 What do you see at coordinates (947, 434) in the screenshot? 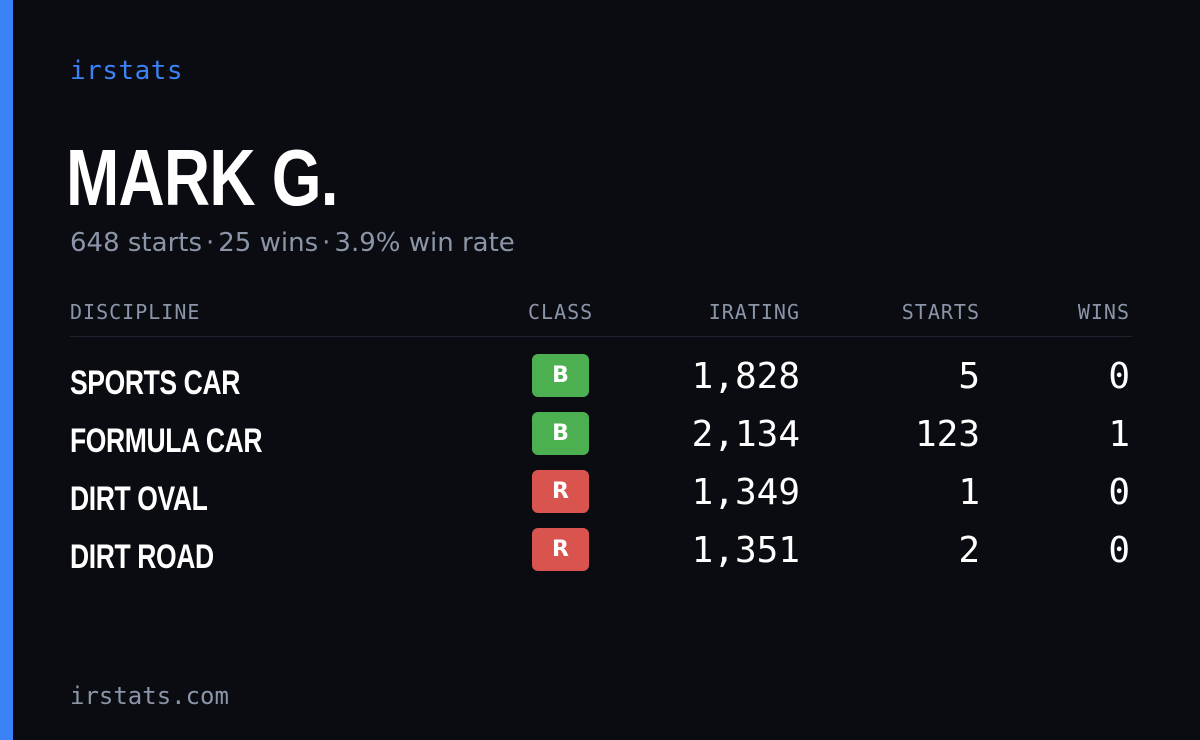
I see `starts-value: 123` at bounding box center [947, 434].